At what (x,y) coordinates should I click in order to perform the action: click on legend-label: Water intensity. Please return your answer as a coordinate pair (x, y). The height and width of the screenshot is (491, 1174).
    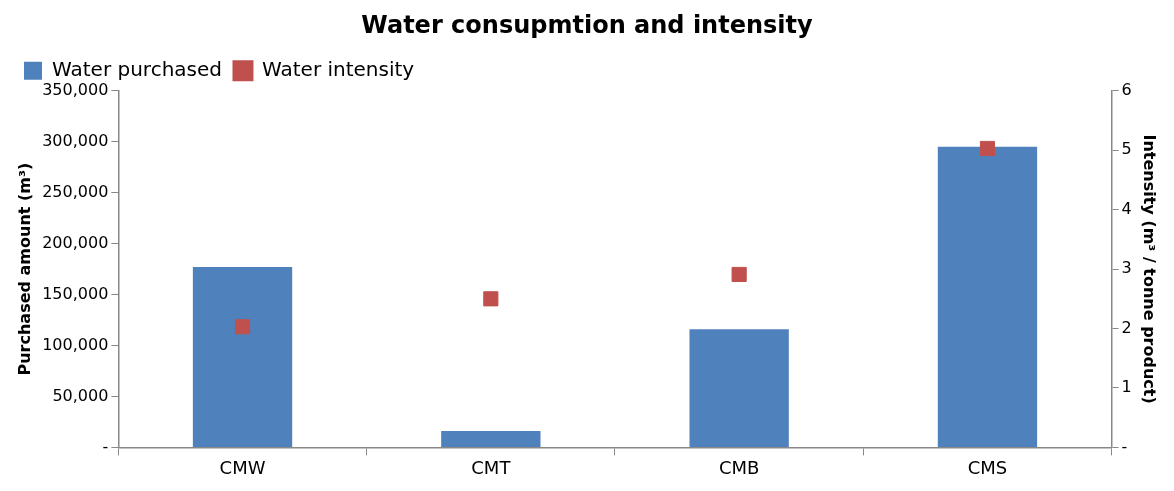
    Looking at the image, I should click on (338, 69).